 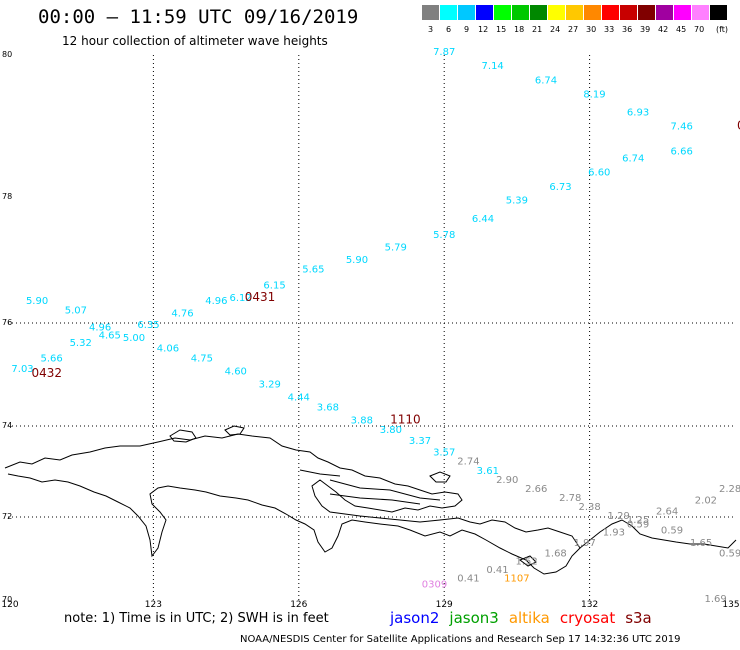 I want to click on wave-height-value: 2.02, so click(x=706, y=500).